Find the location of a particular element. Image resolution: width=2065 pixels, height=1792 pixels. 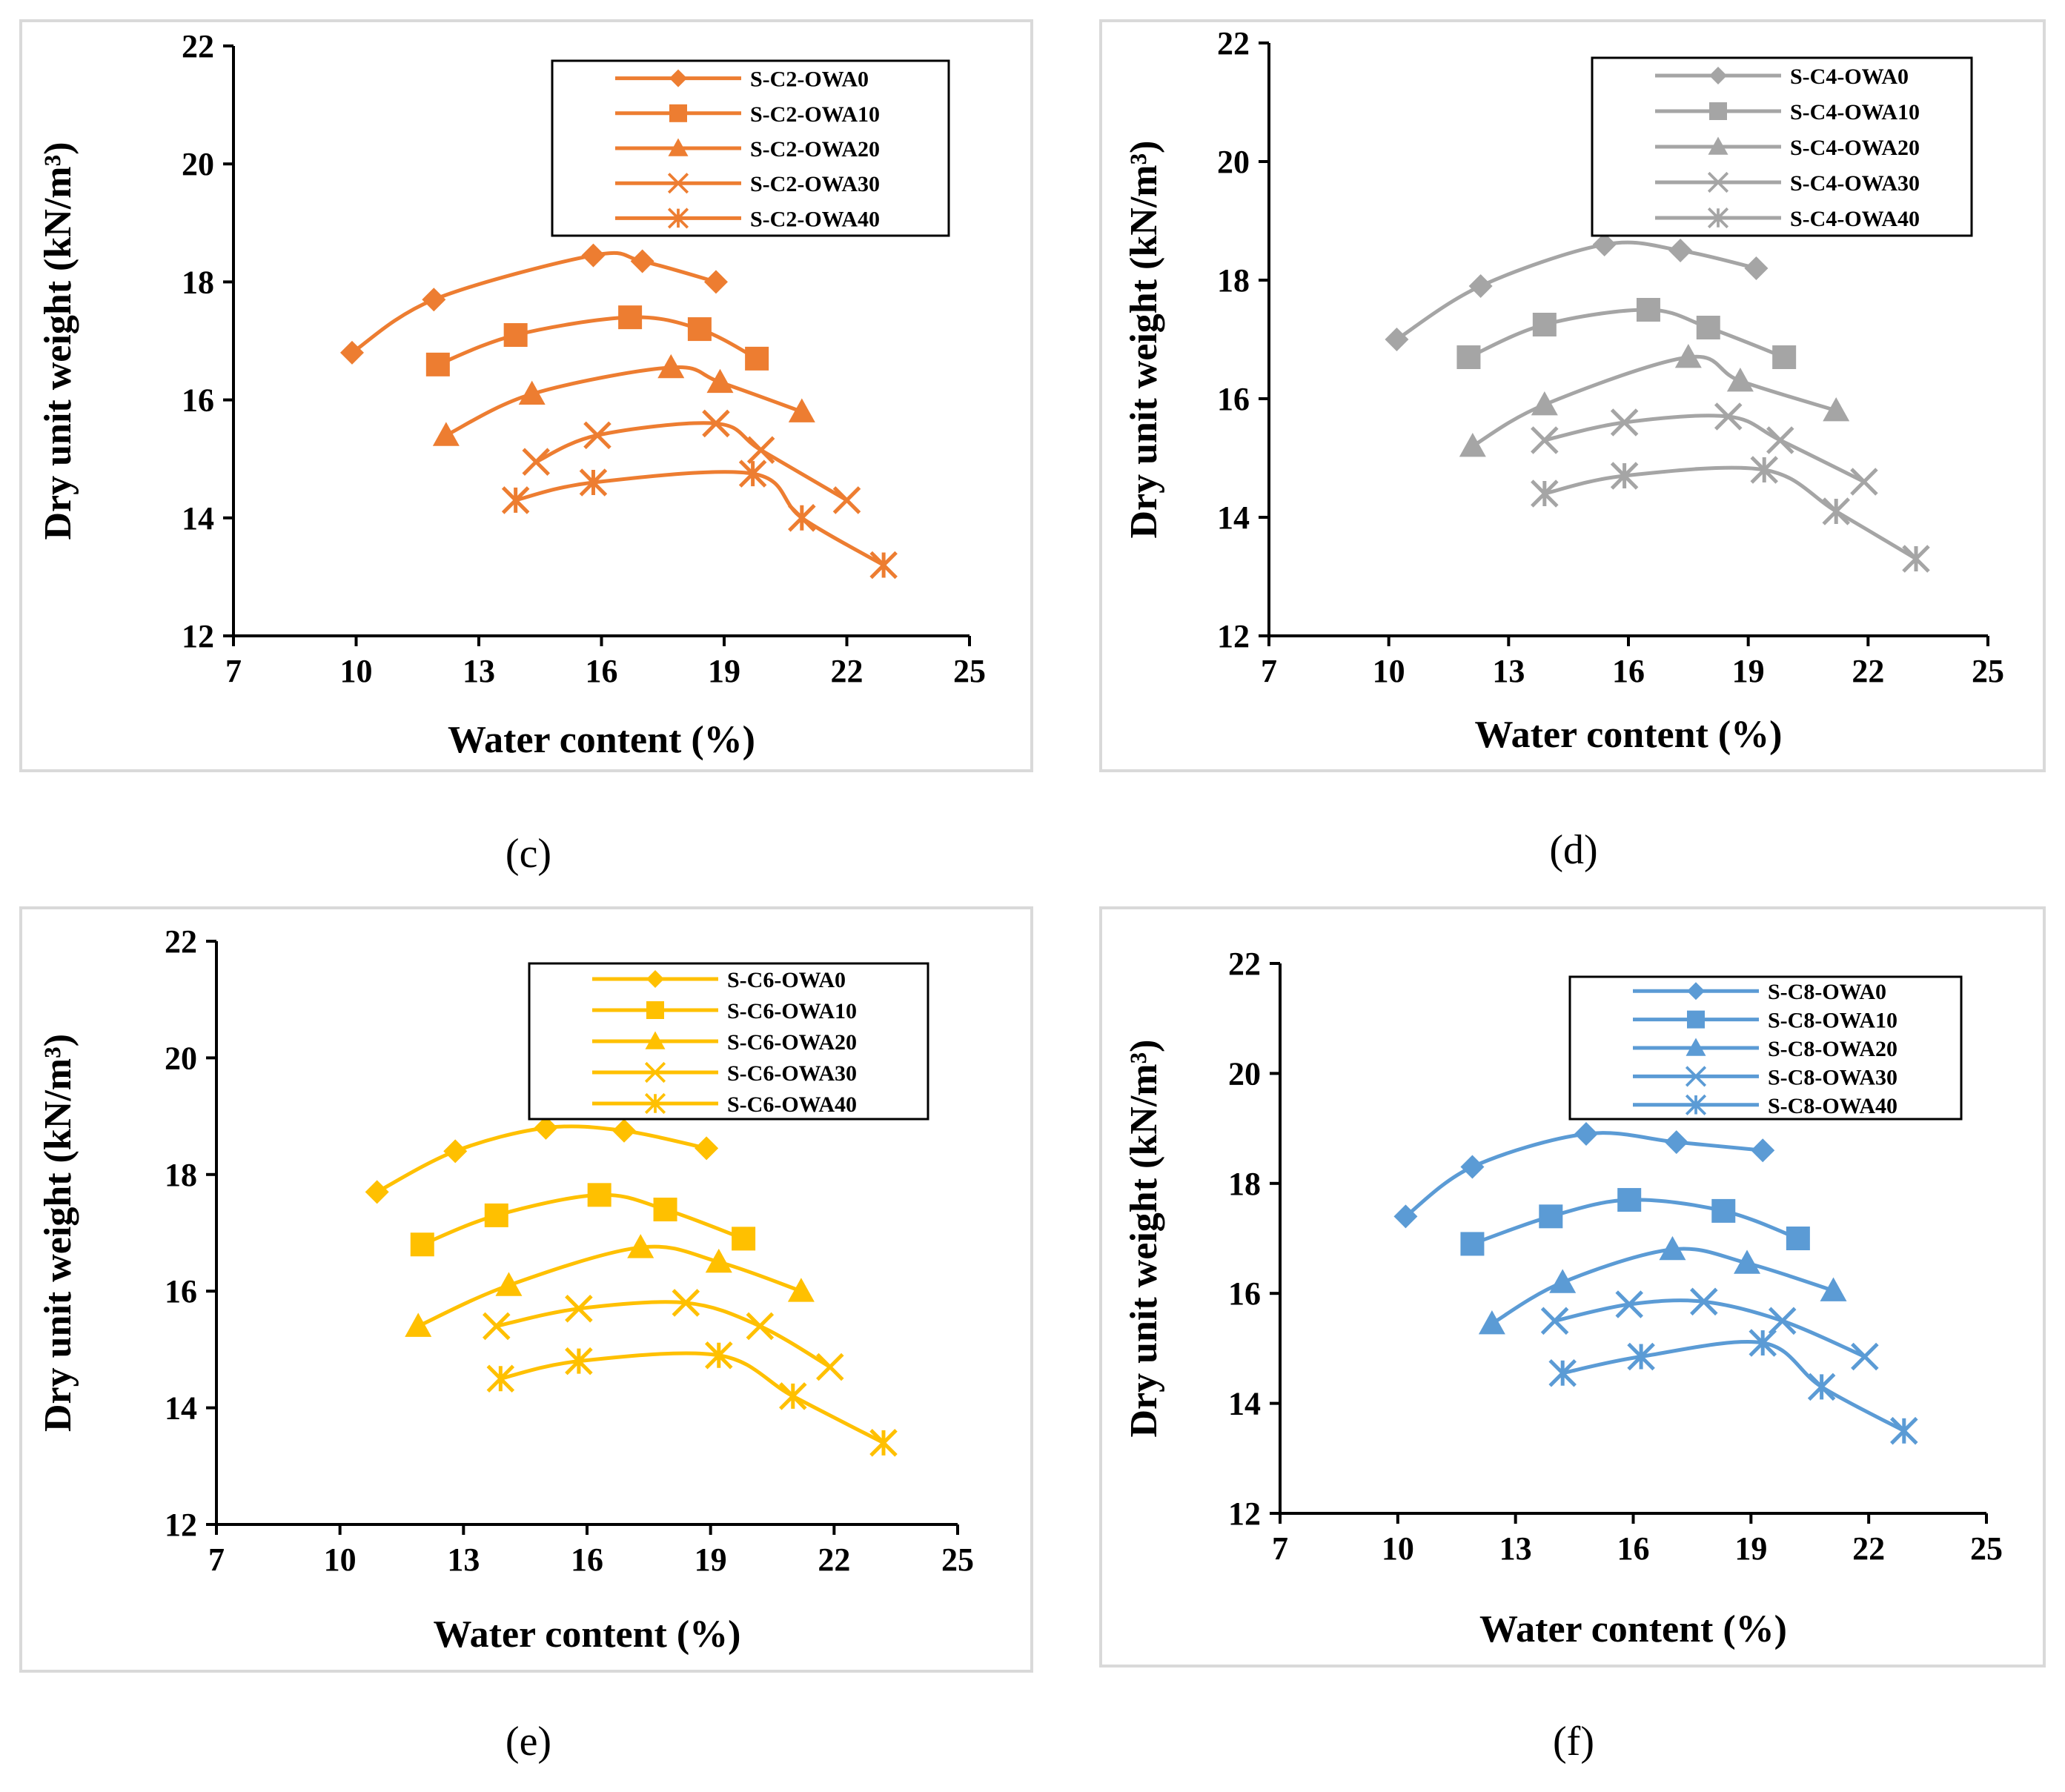

y-tick-label: 12 is located at coordinates (1234, 636).